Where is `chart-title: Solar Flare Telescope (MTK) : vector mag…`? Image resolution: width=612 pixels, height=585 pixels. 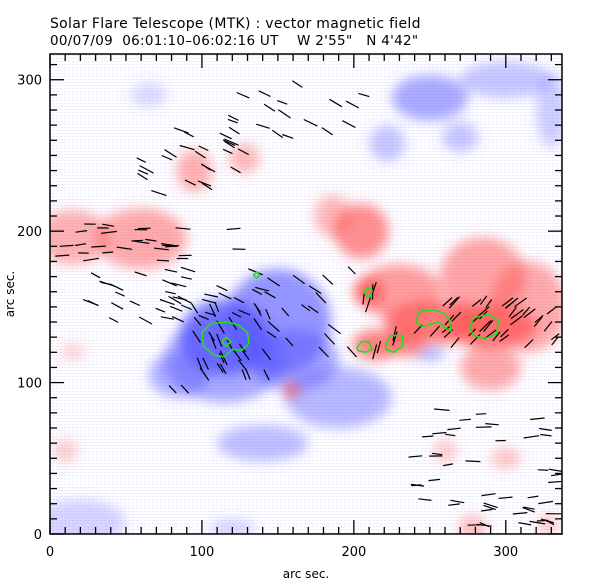 chart-title: Solar Flare Telescope (MTK) : vector mag… is located at coordinates (235, 24).